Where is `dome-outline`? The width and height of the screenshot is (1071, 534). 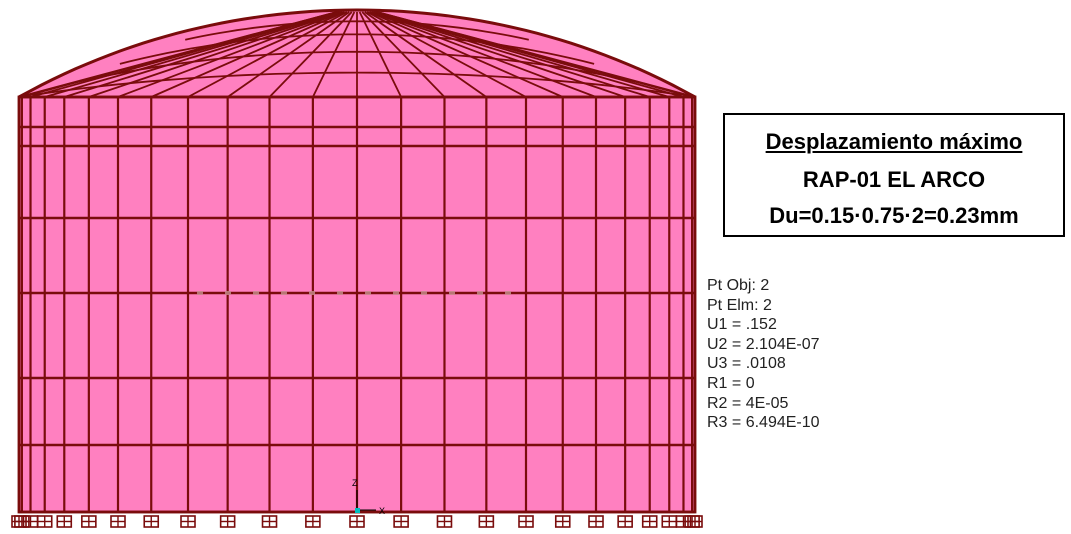
dome-outline is located at coordinates (357, 53).